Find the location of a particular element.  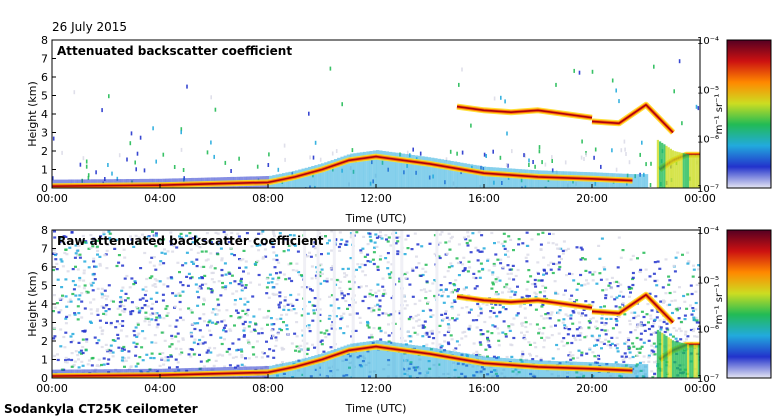

x-tick-label: 16:00 is located at coordinates (484, 388).